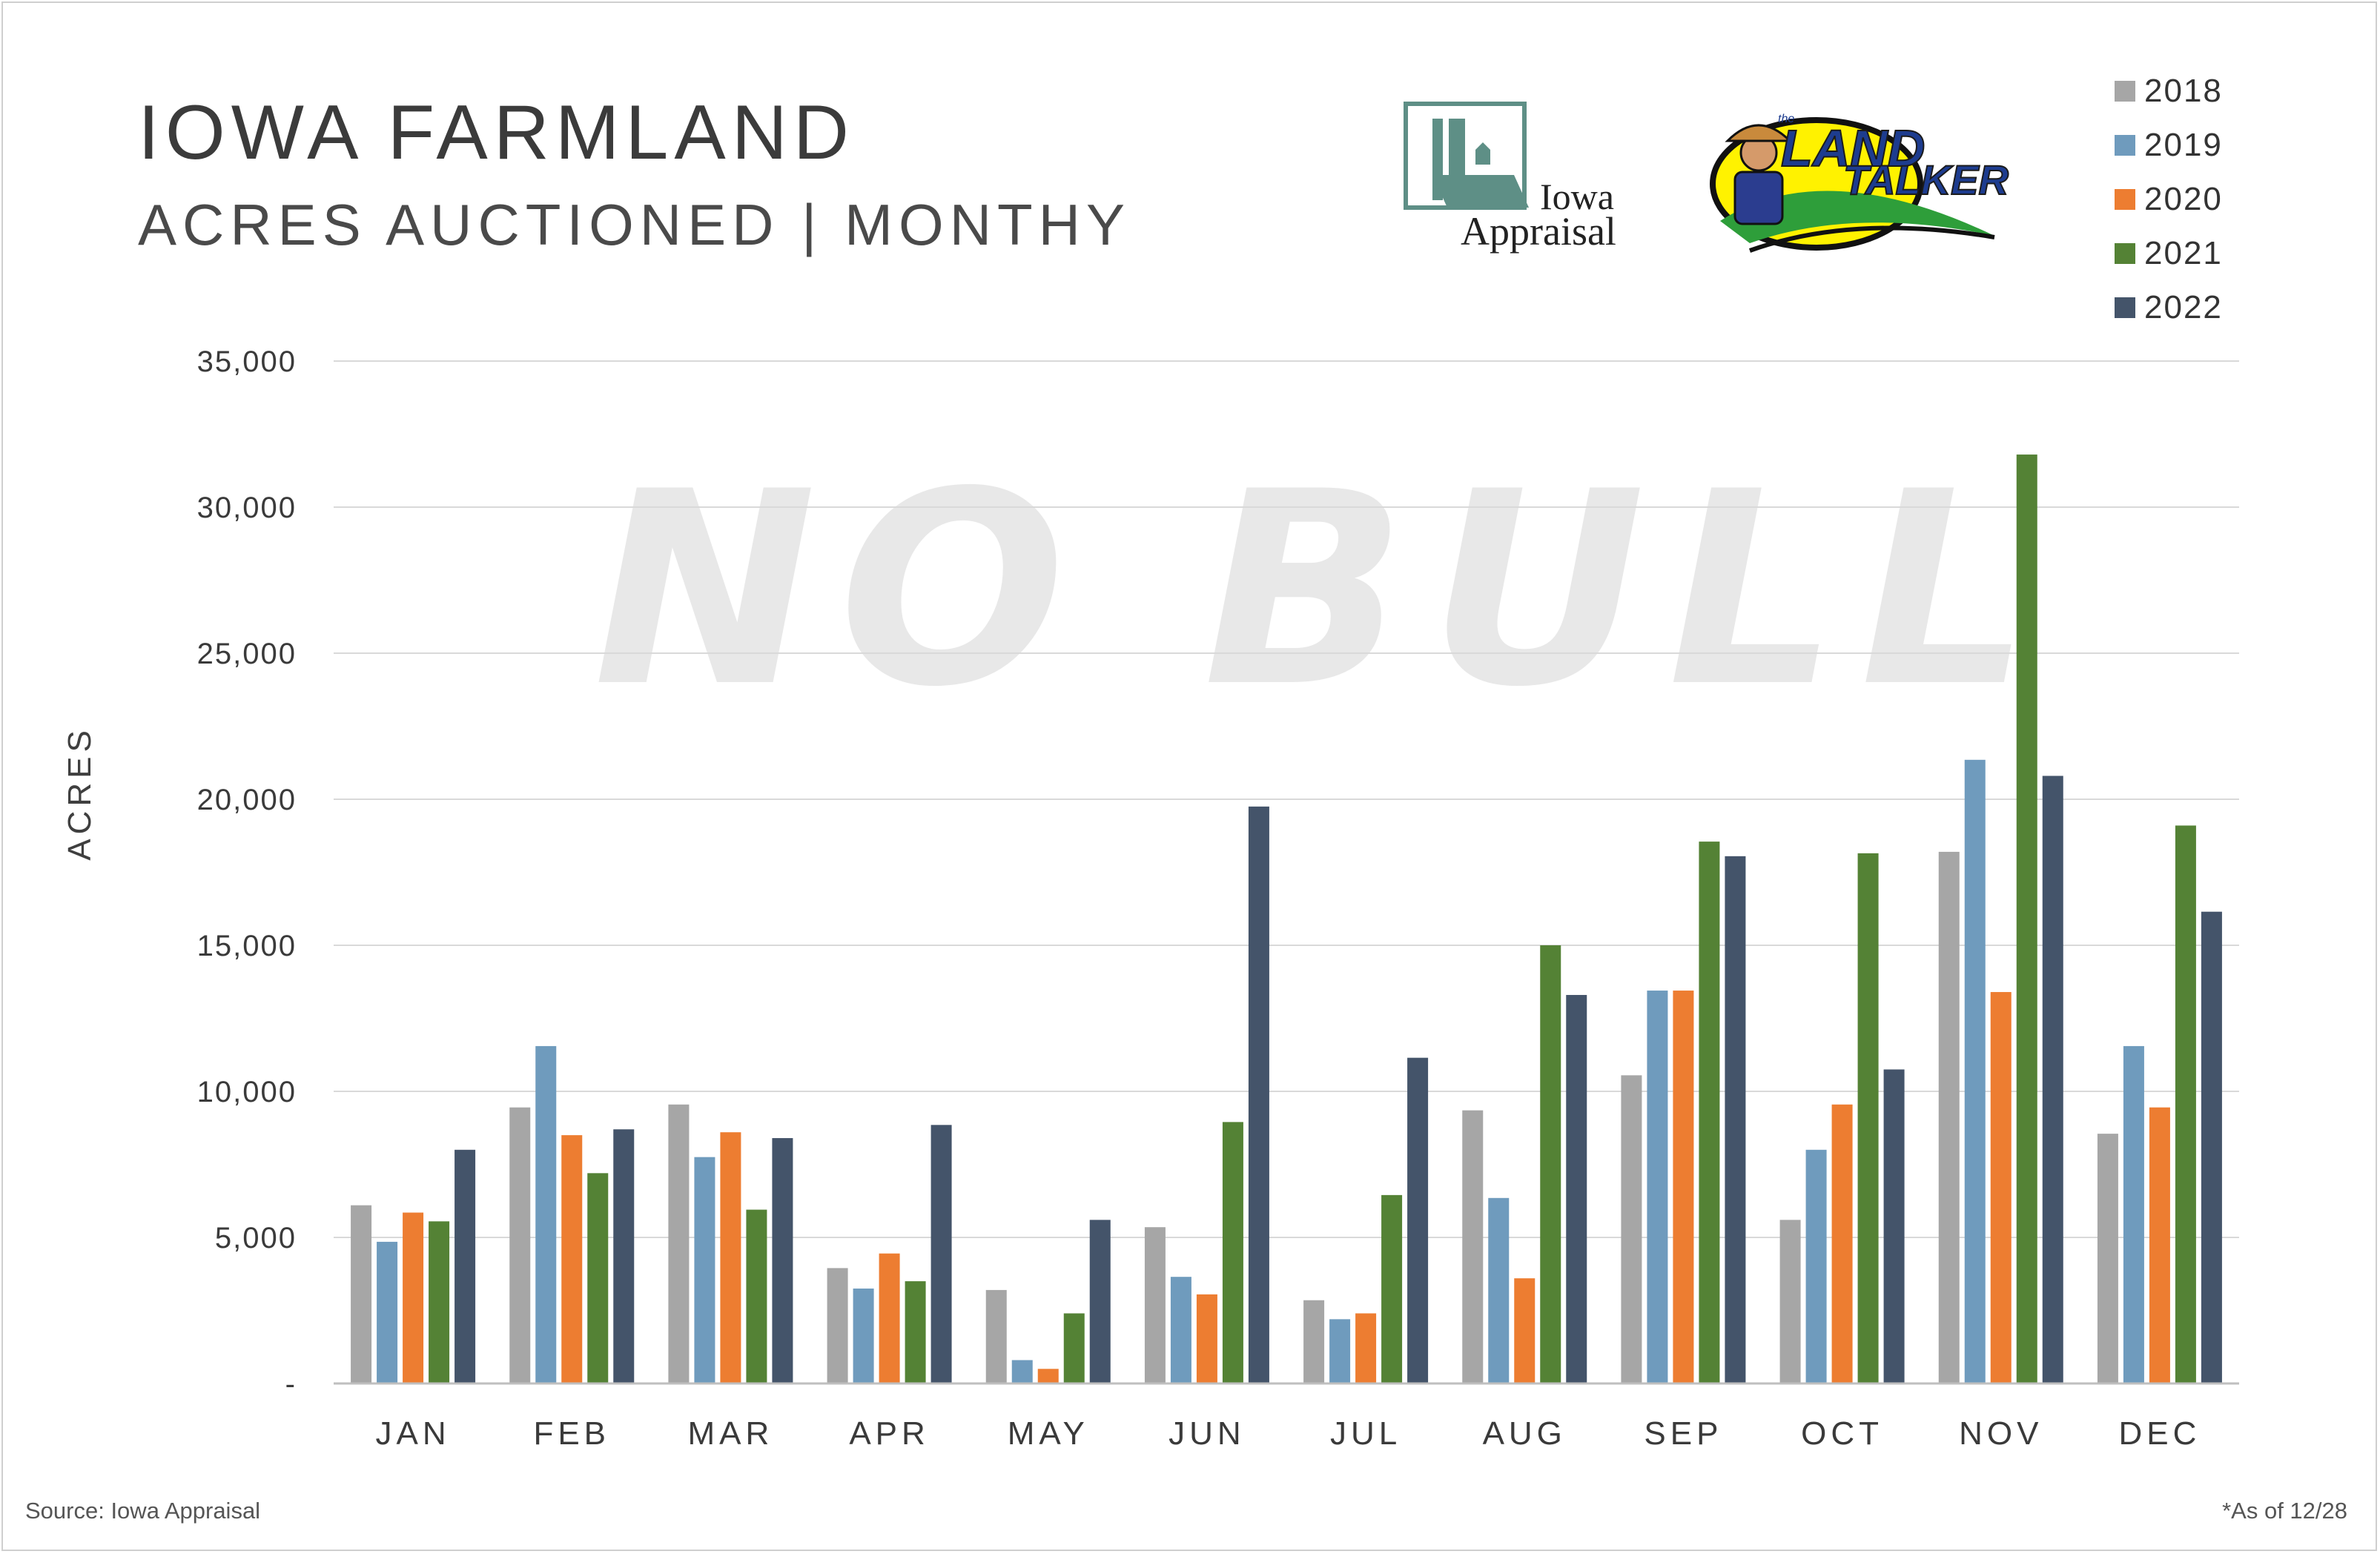  I want to click on bar-apr-2018, so click(837, 1325).